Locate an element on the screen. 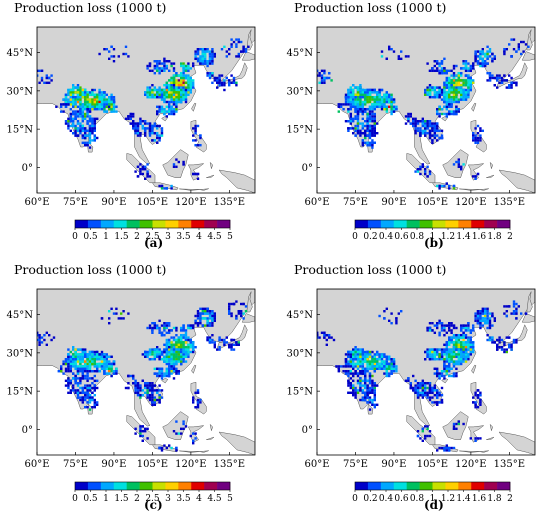 The height and width of the screenshot is (521, 550). colorbar-tick-label: 3 is located at coordinates (168, 237).